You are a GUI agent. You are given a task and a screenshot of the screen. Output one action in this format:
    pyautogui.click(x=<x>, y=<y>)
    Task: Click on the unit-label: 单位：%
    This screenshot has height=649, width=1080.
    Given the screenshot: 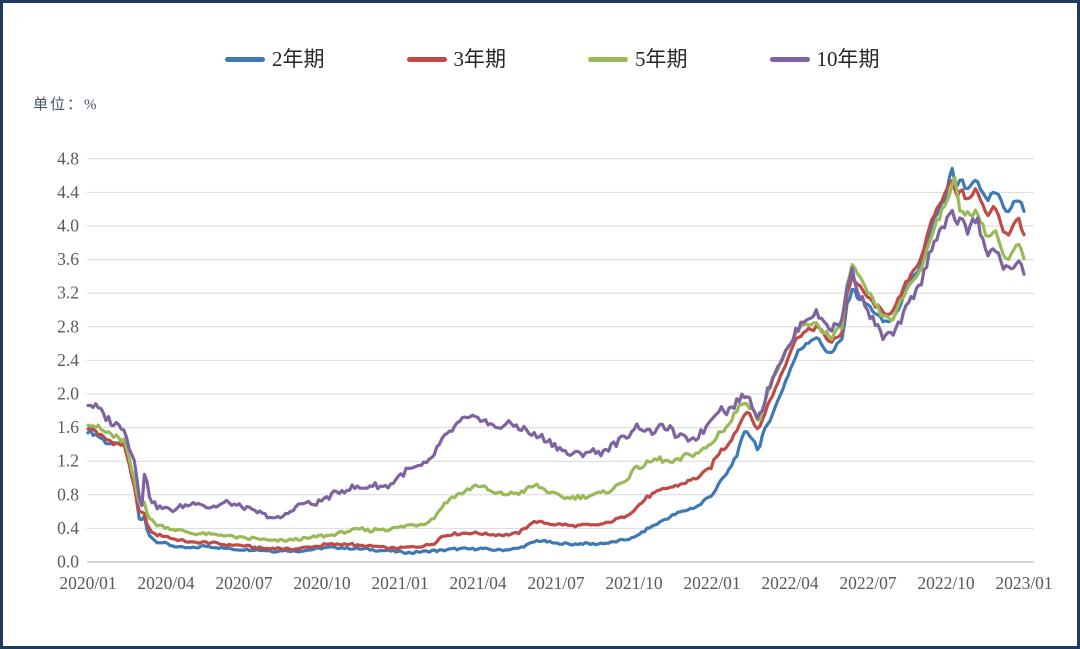 What is the action you would take?
    pyautogui.click(x=66, y=105)
    